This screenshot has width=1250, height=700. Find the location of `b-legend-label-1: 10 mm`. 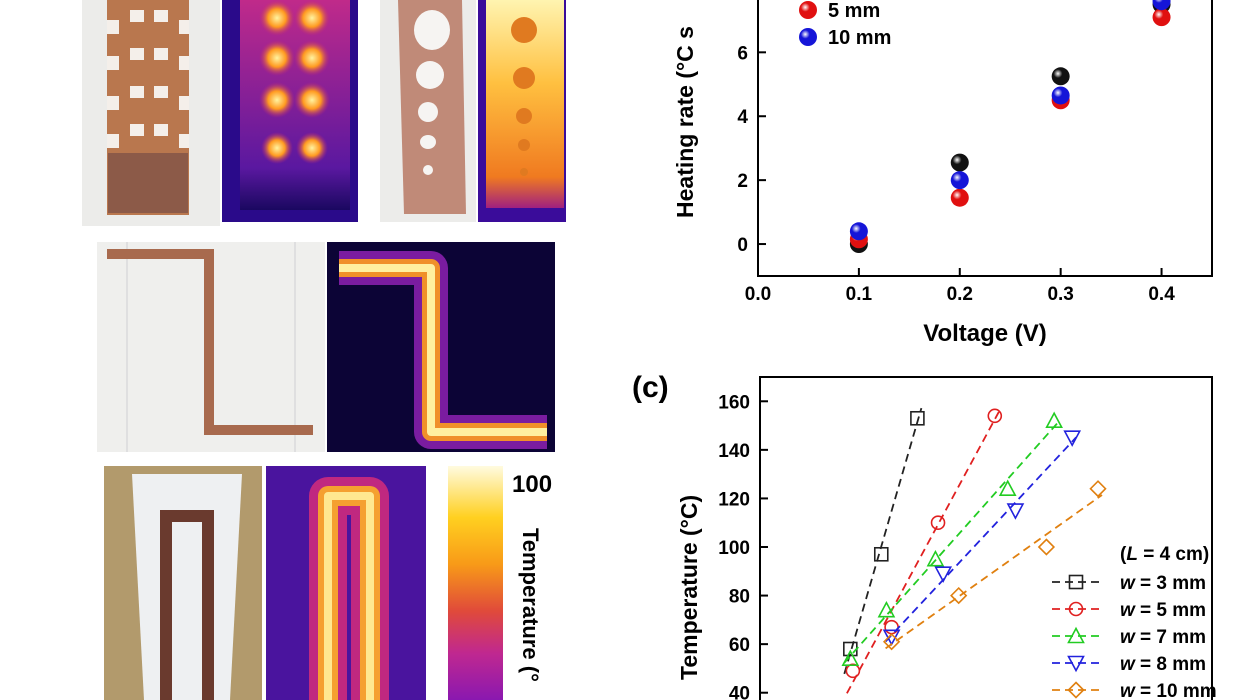

b-legend-label-1: 10 mm is located at coordinates (859, 38).